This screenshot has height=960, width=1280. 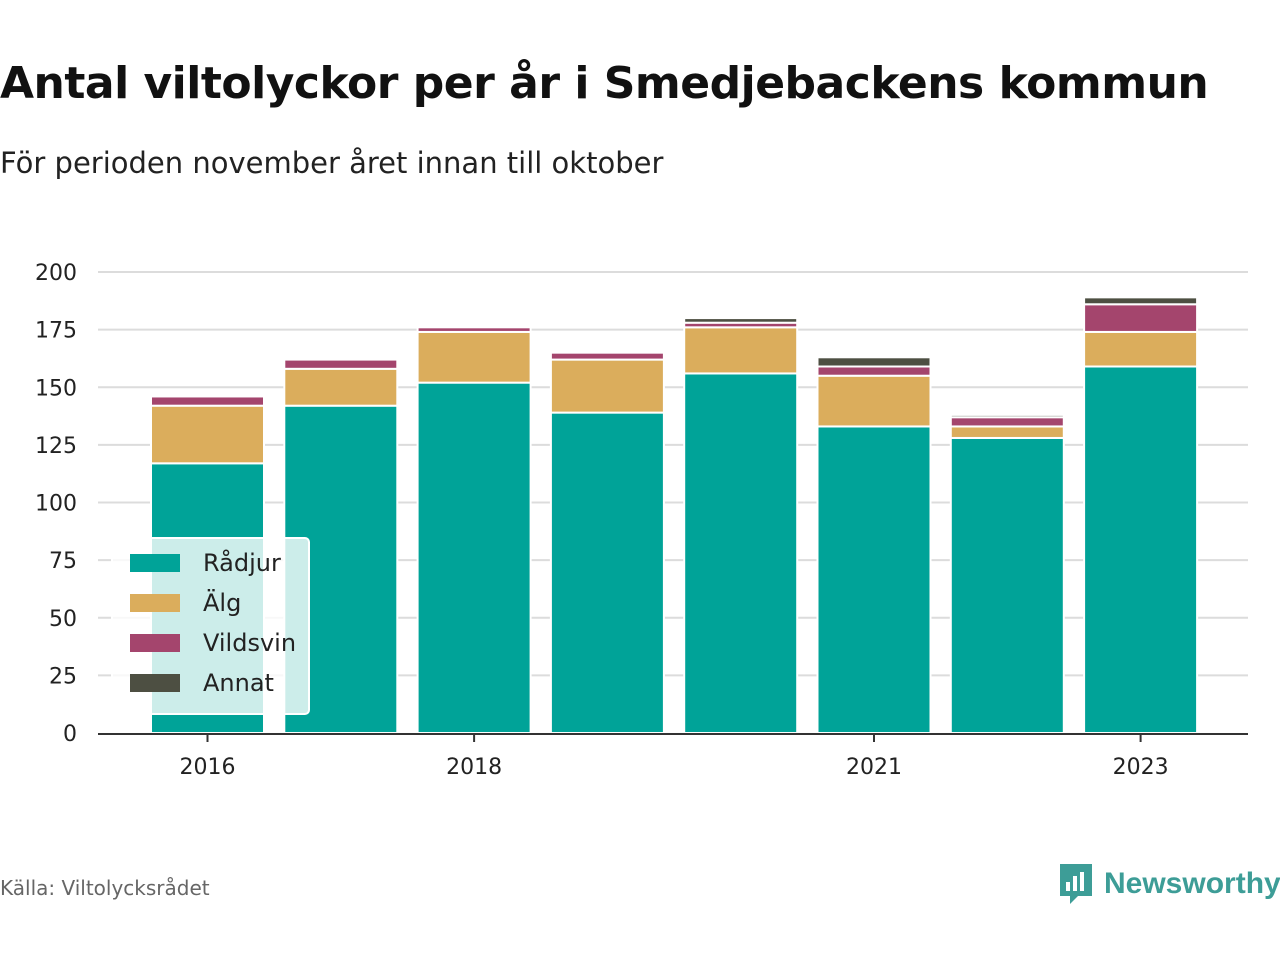 I want to click on brand: Newsworthy, so click(x=1169, y=884).